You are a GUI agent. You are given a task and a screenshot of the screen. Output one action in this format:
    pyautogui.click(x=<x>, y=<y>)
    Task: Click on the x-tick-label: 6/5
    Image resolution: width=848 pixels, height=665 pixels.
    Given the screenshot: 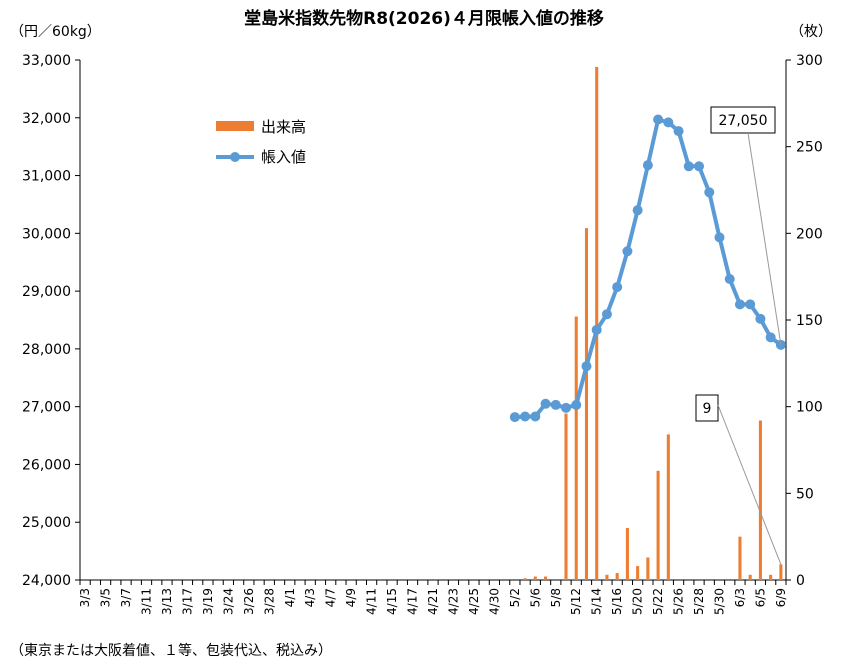 What is the action you would take?
    pyautogui.click(x=760, y=597)
    